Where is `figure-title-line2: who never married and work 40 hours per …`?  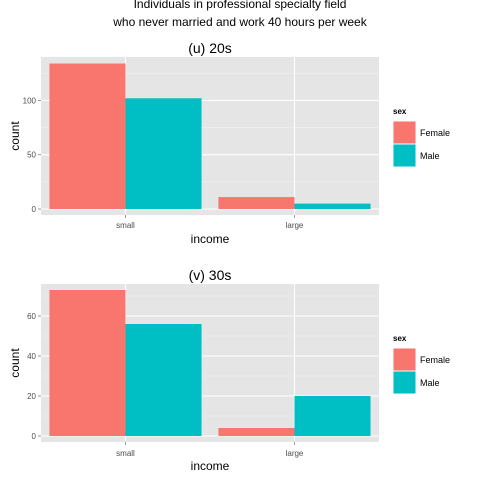 figure-title-line2: who never married and work 40 hours per … is located at coordinates (240, 22).